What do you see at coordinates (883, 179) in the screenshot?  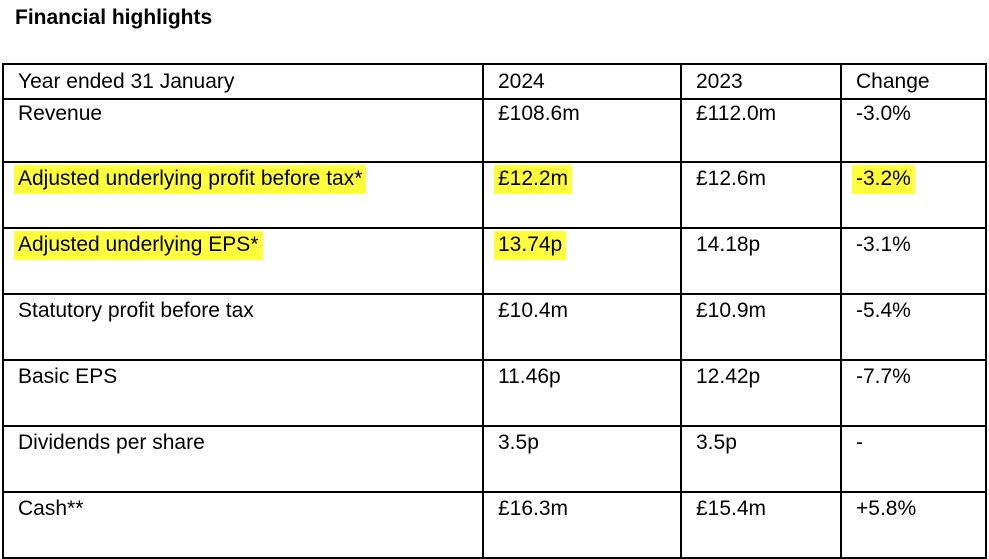 I see `highlighted-value-change: -3.2%` at bounding box center [883, 179].